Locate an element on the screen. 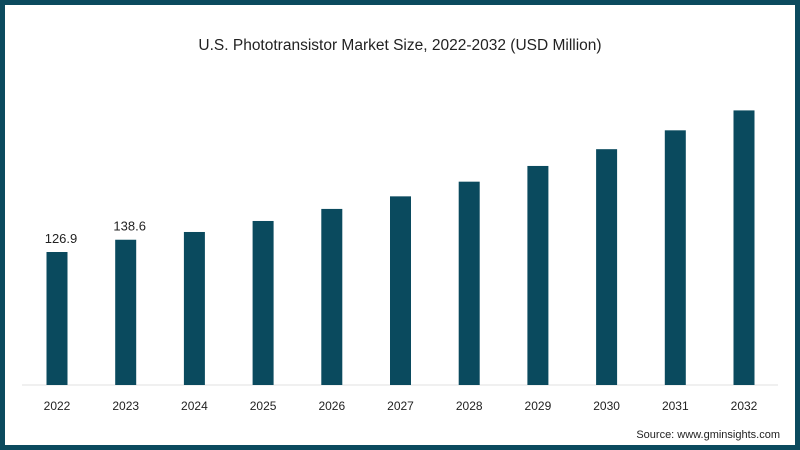  bar-2030 is located at coordinates (607, 267).